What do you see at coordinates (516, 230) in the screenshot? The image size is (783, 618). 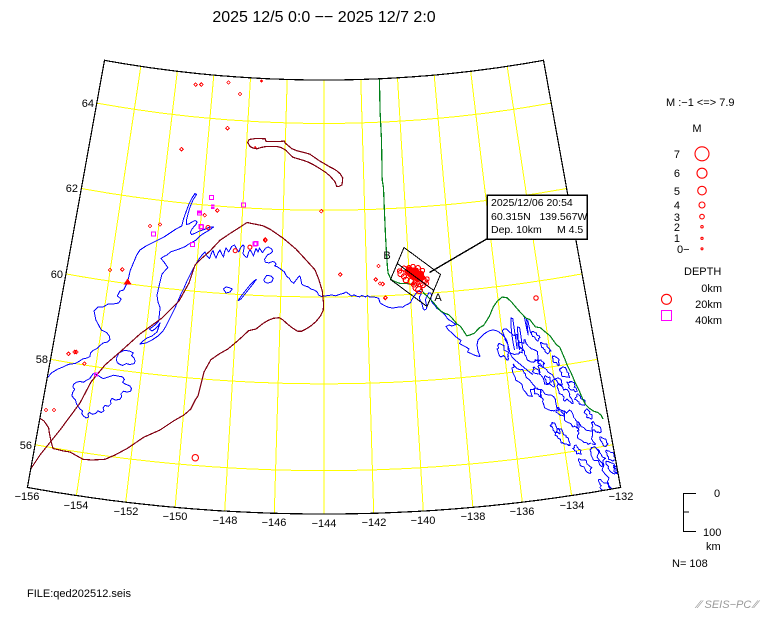 I see `svg-text: Dep. 10km` at bounding box center [516, 230].